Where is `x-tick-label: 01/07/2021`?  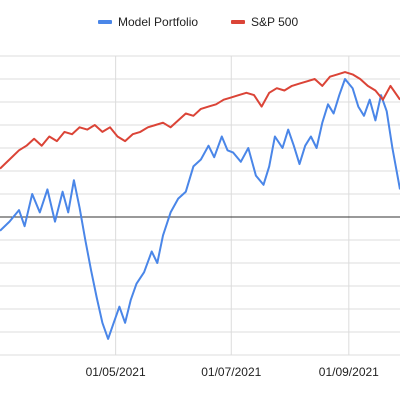 x-tick-label: 01/07/2021 is located at coordinates (231, 372).